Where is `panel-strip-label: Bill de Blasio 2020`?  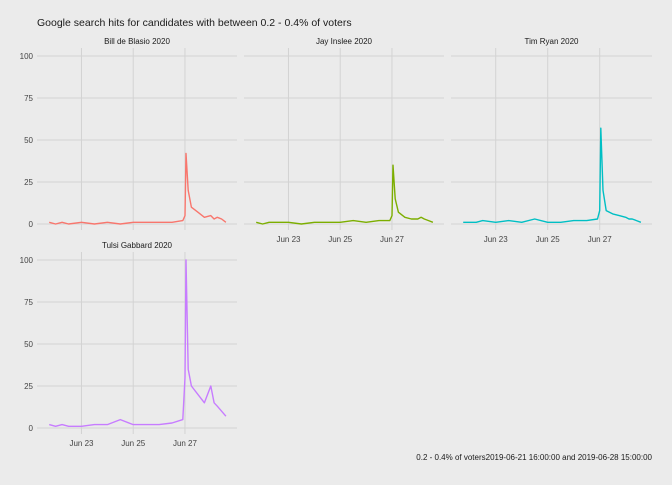
panel-strip-label: Bill de Blasio 2020 is located at coordinates (137, 41).